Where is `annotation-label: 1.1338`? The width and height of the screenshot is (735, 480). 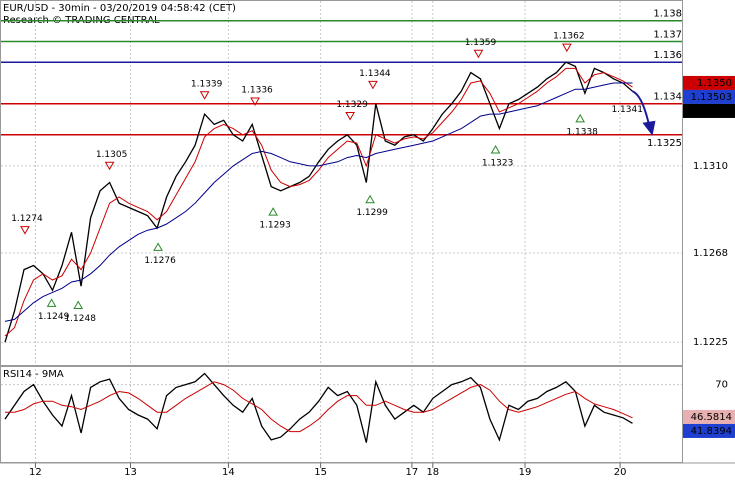 annotation-label: 1.1338 is located at coordinates (582, 132).